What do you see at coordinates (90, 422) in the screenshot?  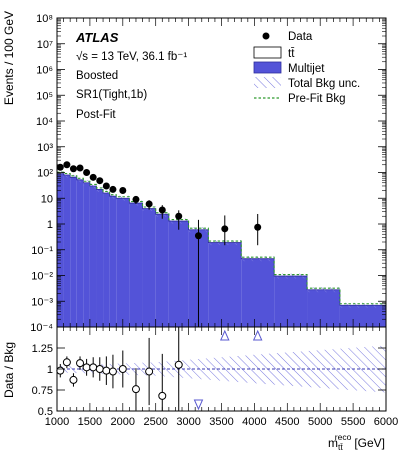 I see `x-tick-label-1: 1500` at bounding box center [90, 422].